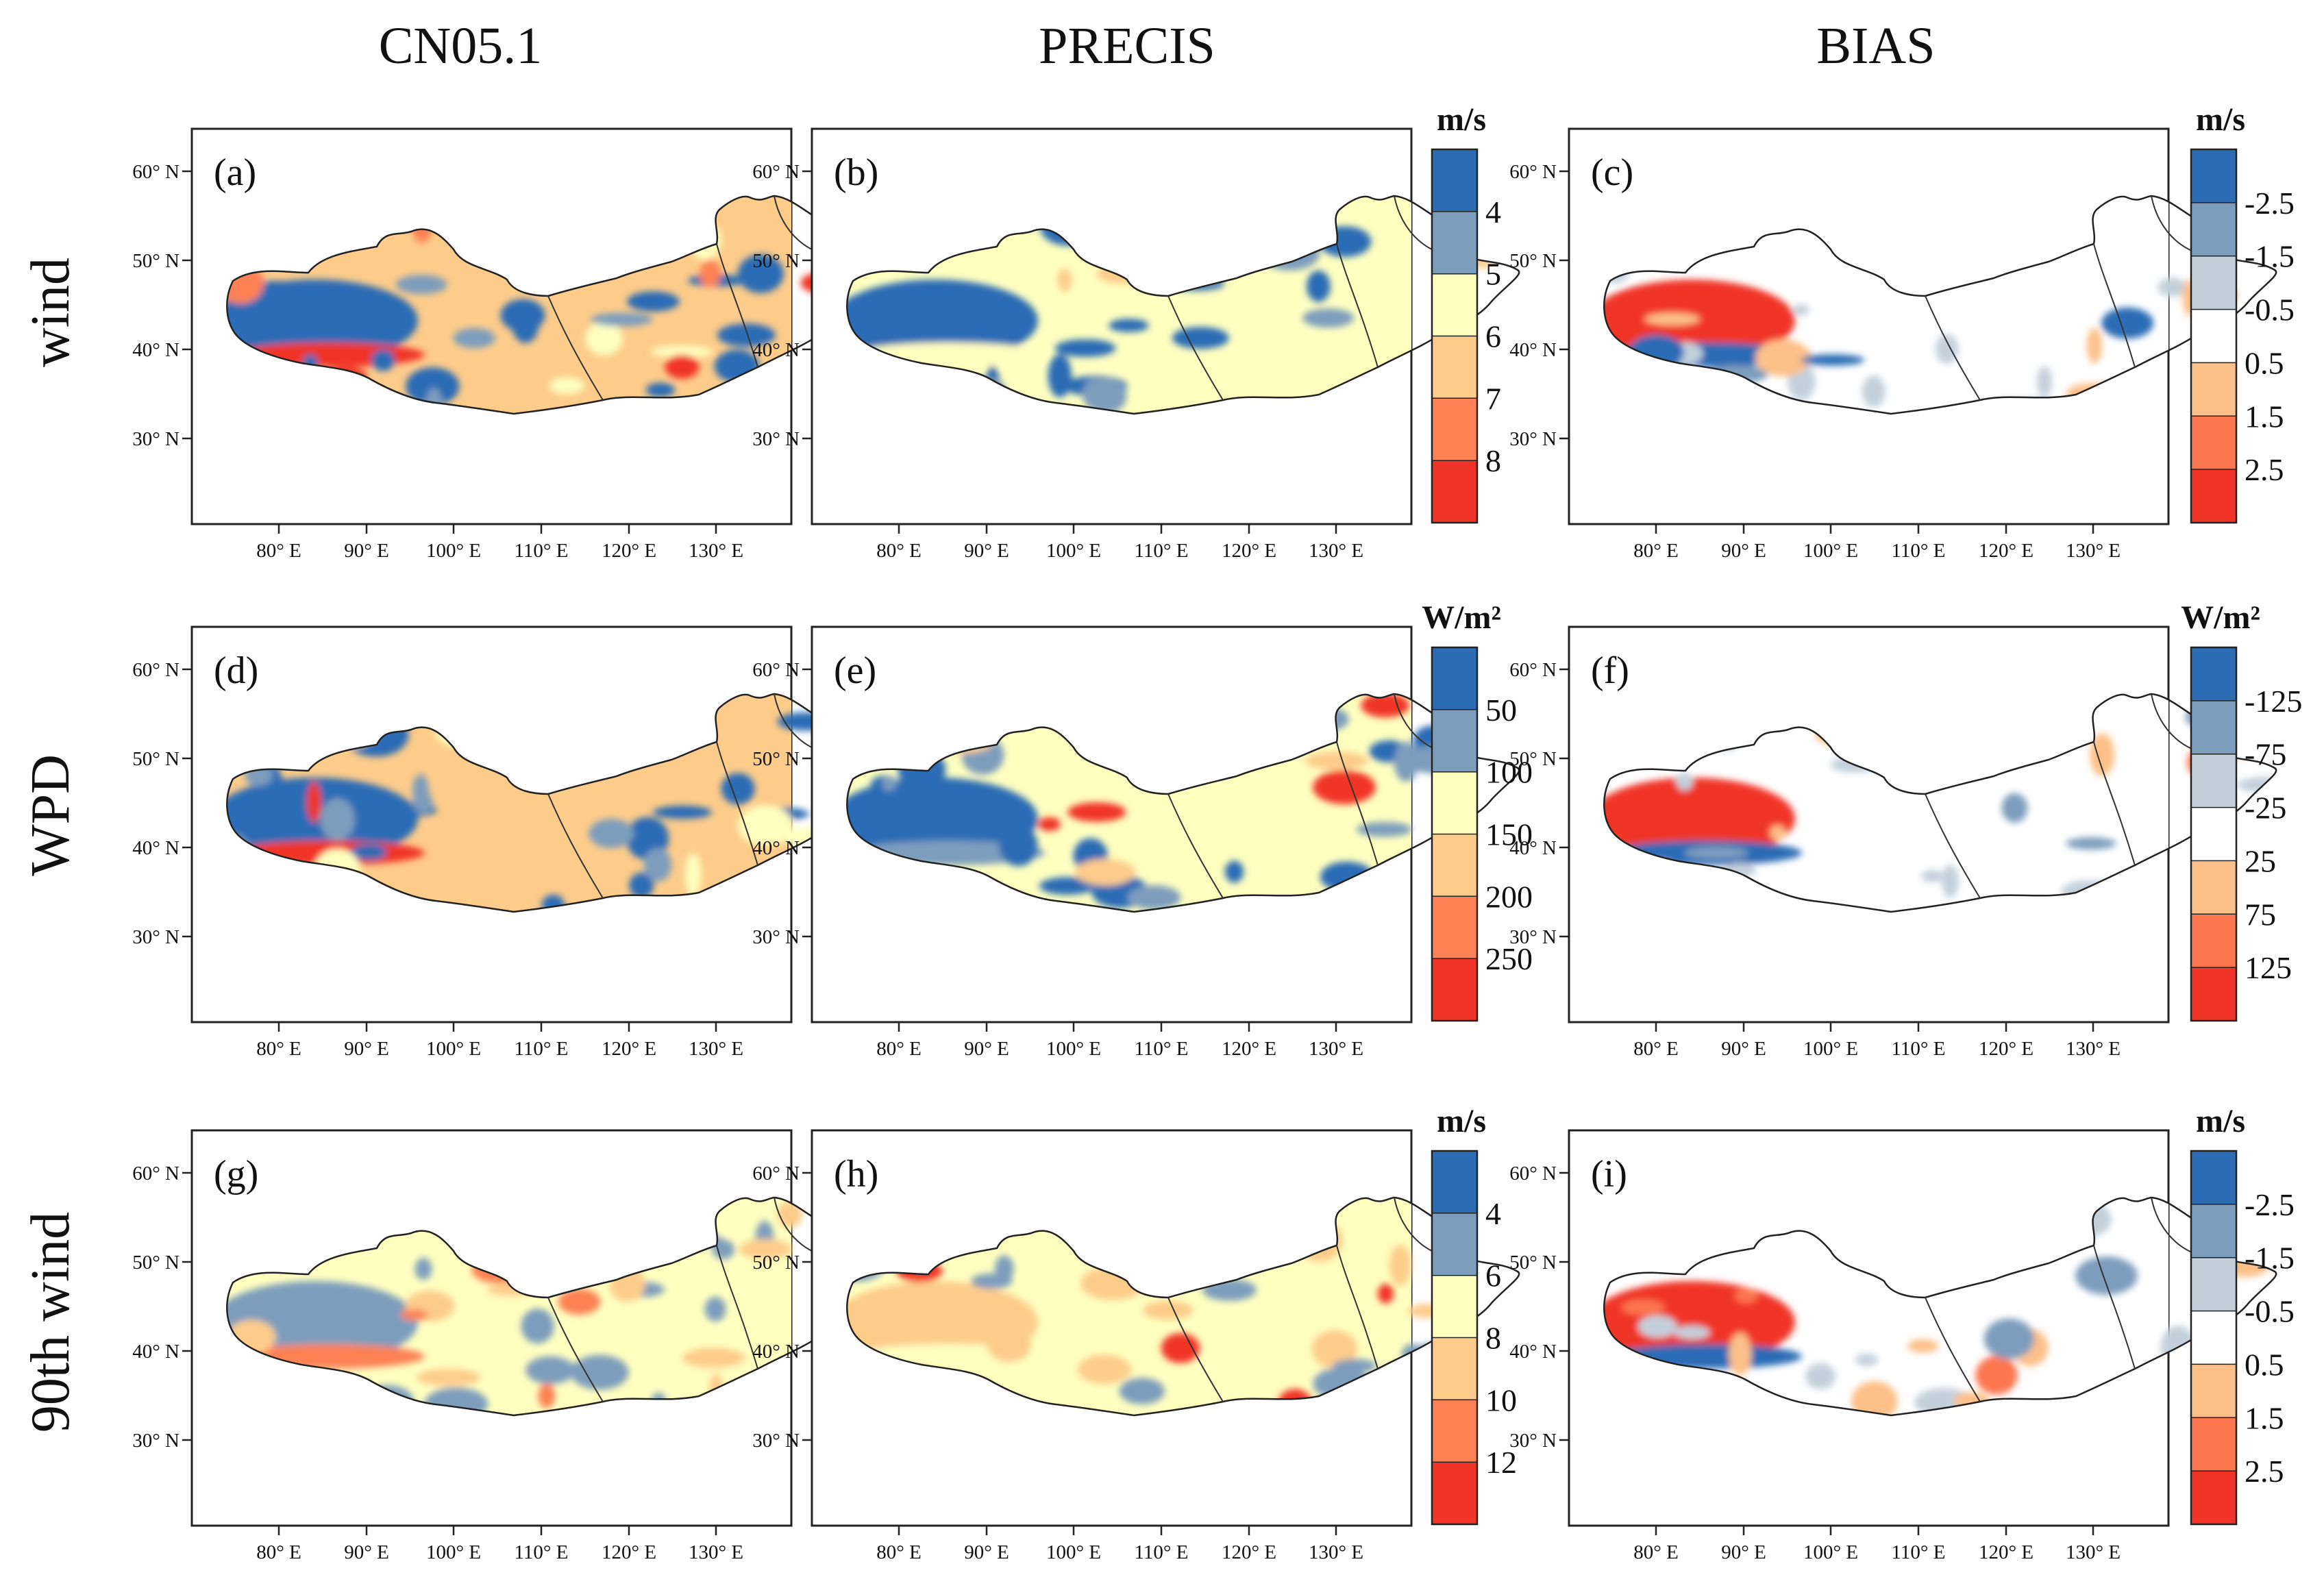  I want to click on colorbar-label: 75, so click(2260, 914).